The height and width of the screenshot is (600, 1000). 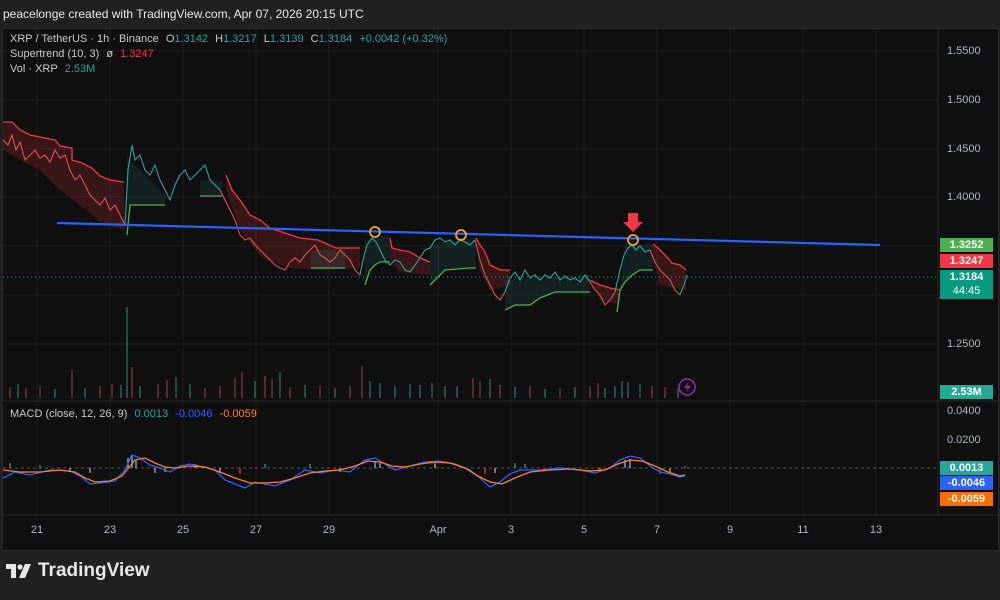 I want to click on macd-signal-tag: -0.0059, so click(x=966, y=499).